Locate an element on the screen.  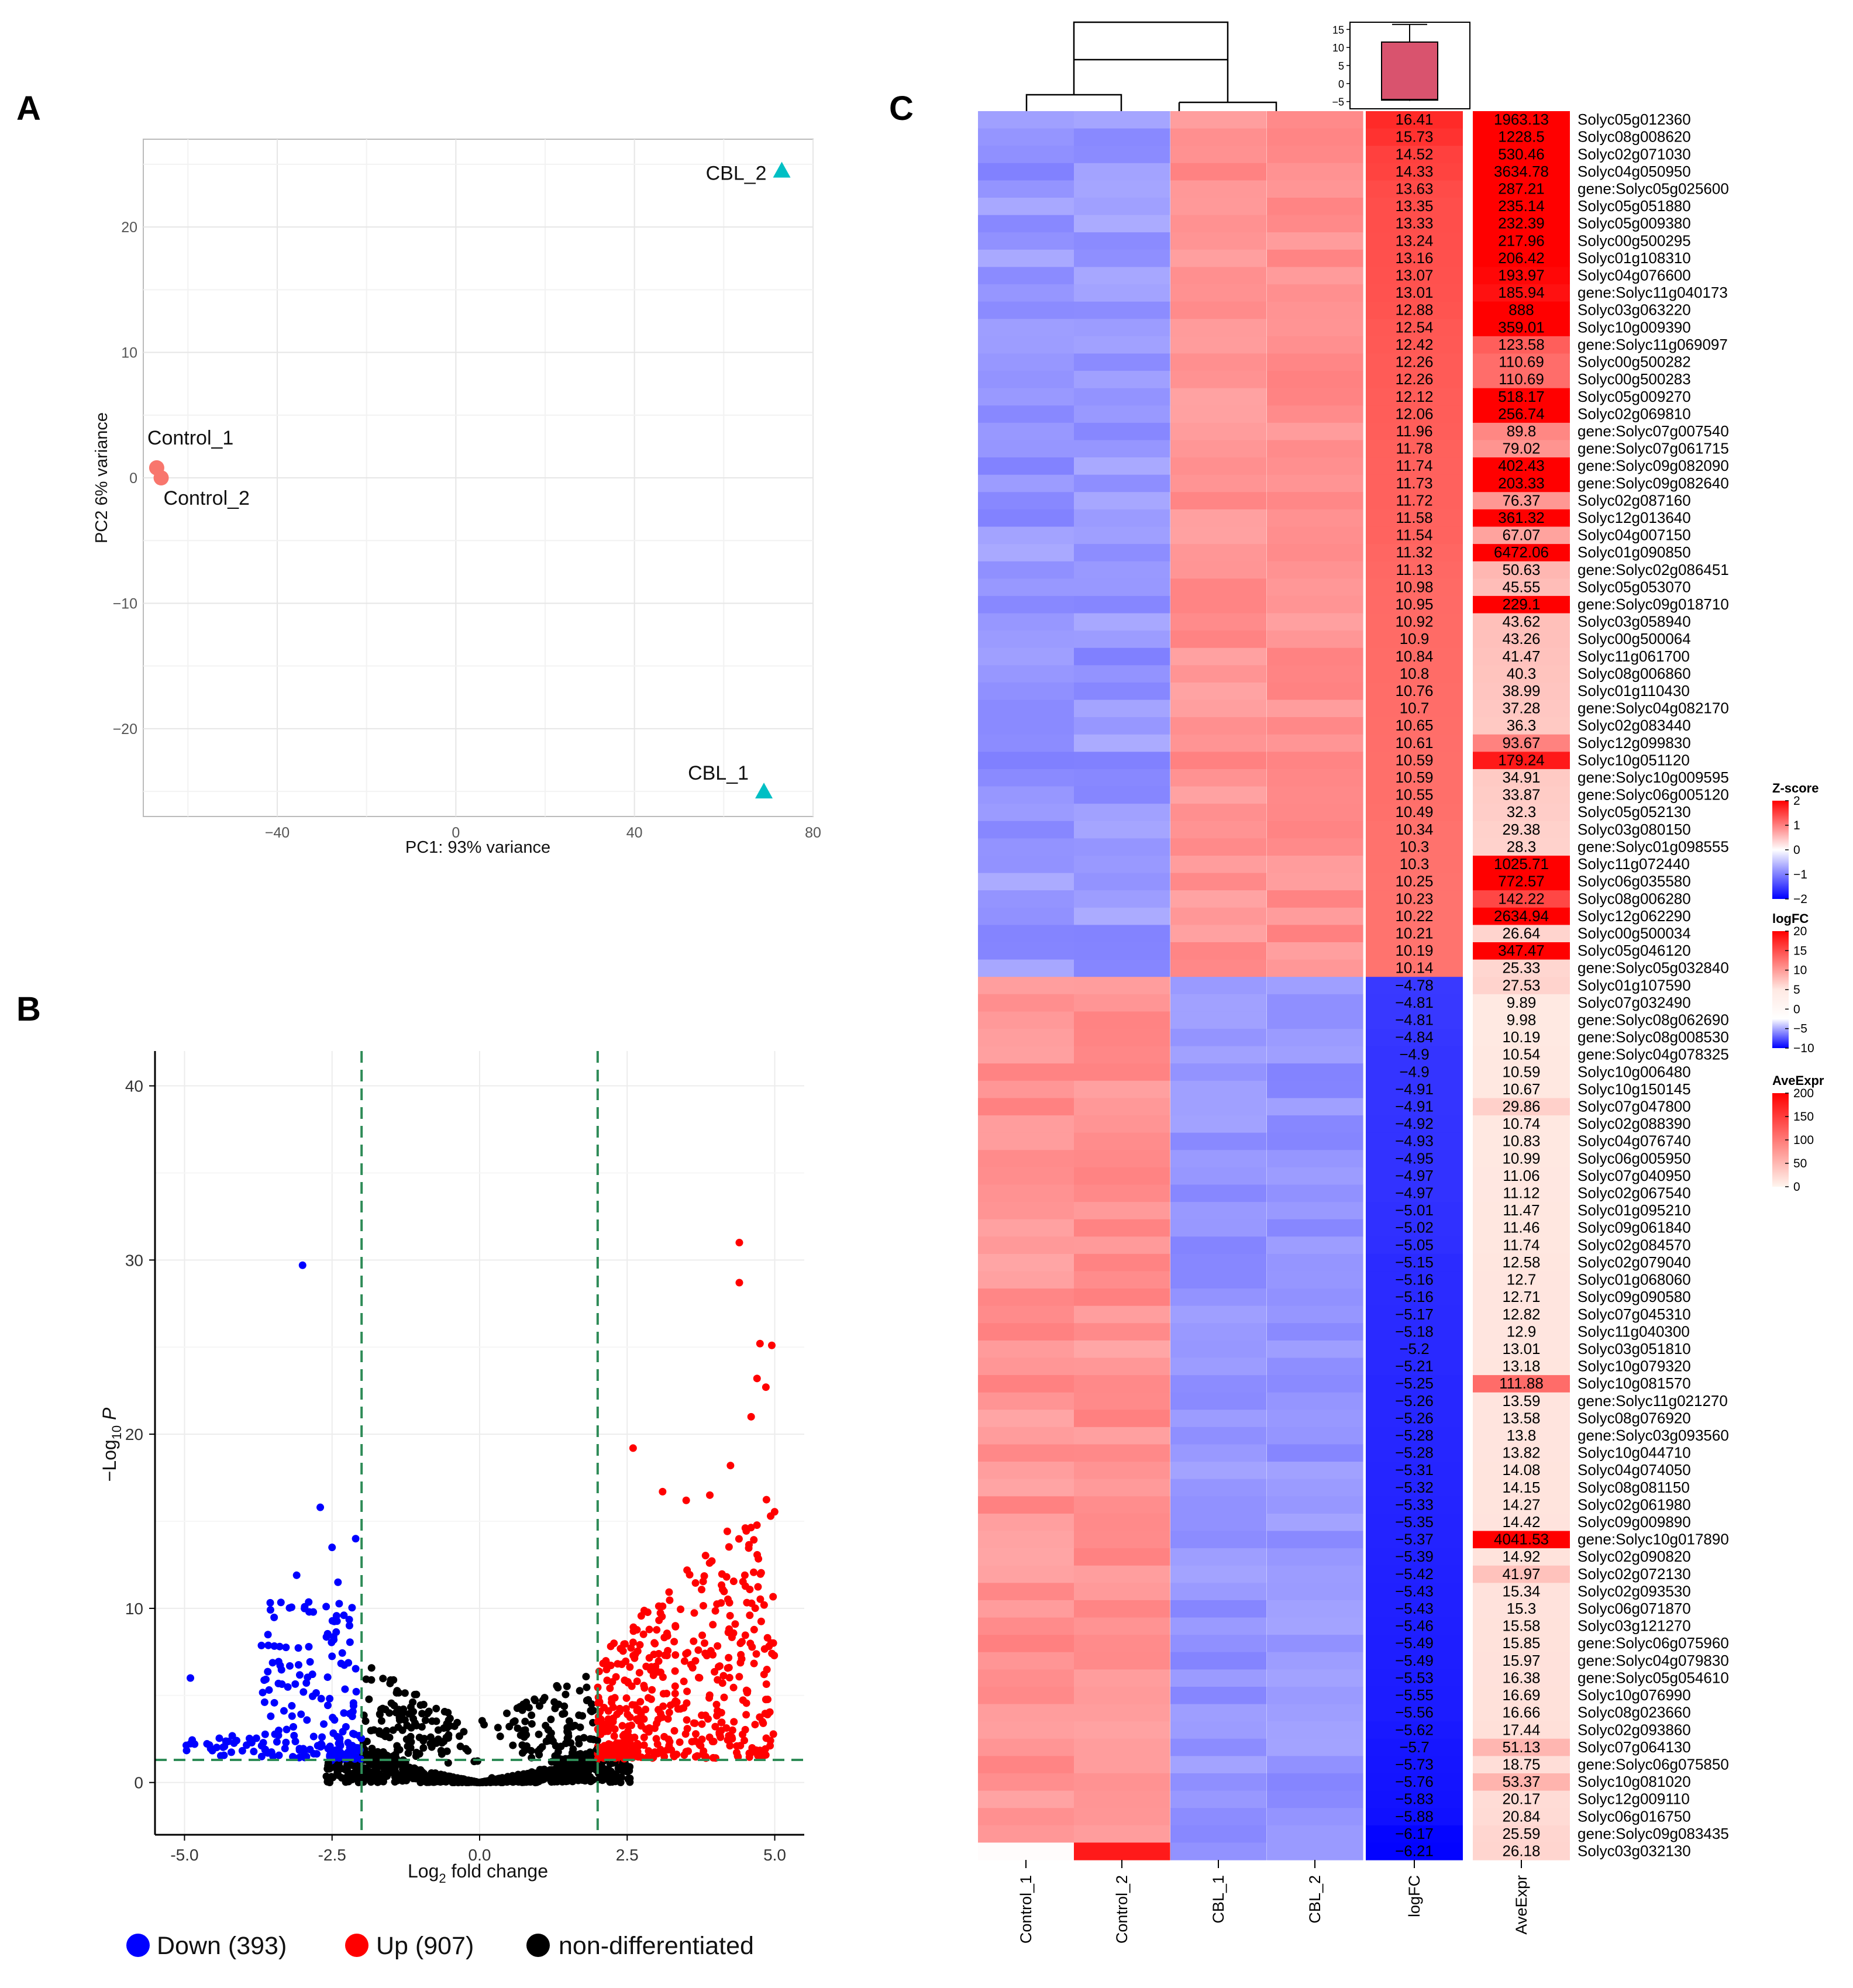
aveexpr-value: 13.8 is located at coordinates (1522, 1436).